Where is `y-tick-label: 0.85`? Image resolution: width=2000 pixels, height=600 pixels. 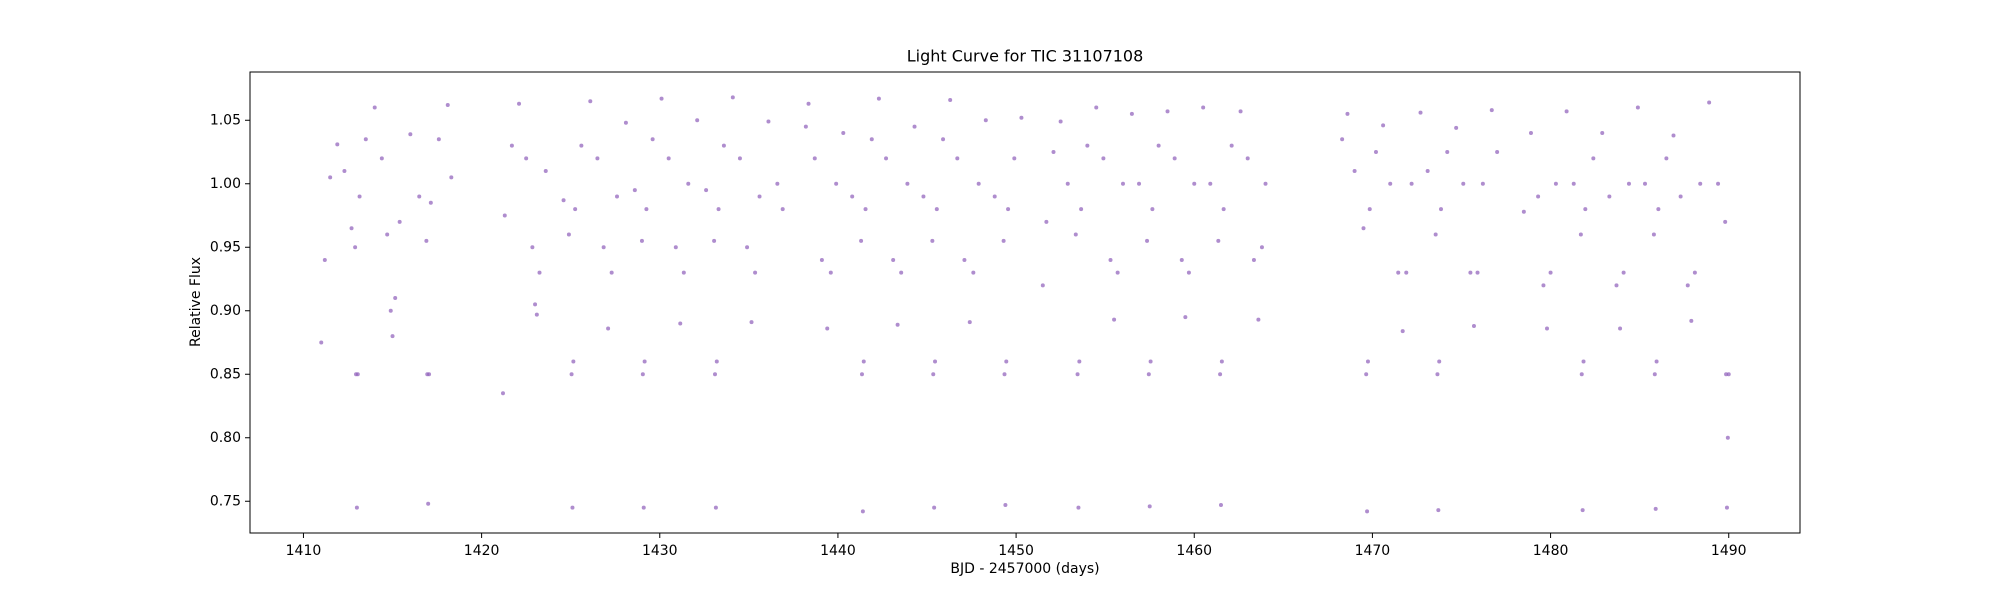
y-tick-label: 0.85 is located at coordinates (225, 374).